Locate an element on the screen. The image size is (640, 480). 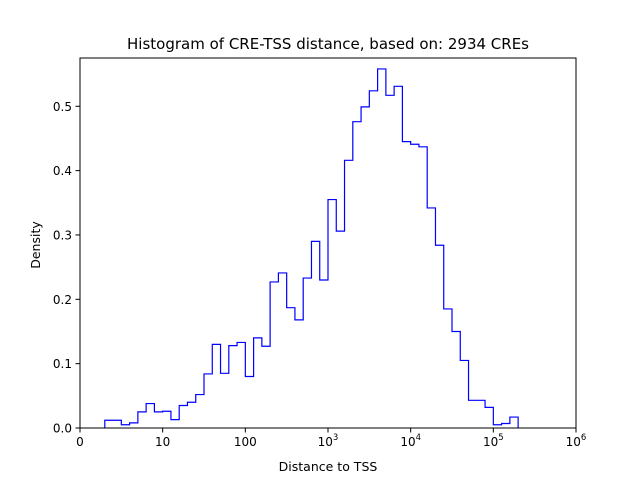
y-tick-label: 0.0 is located at coordinates (62, 429).